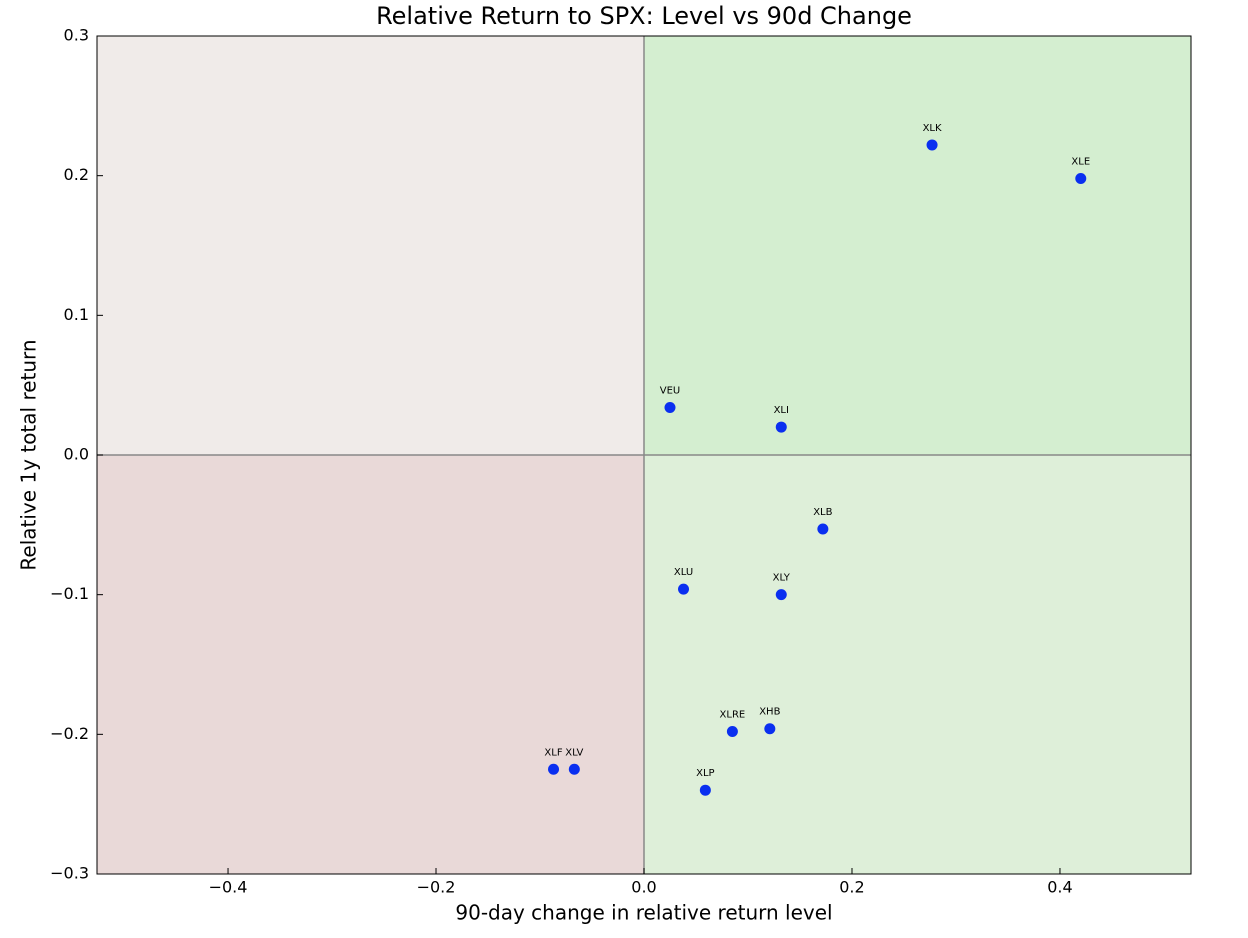  Describe the element at coordinates (733, 715) in the screenshot. I see `point-label: XLRE` at that location.